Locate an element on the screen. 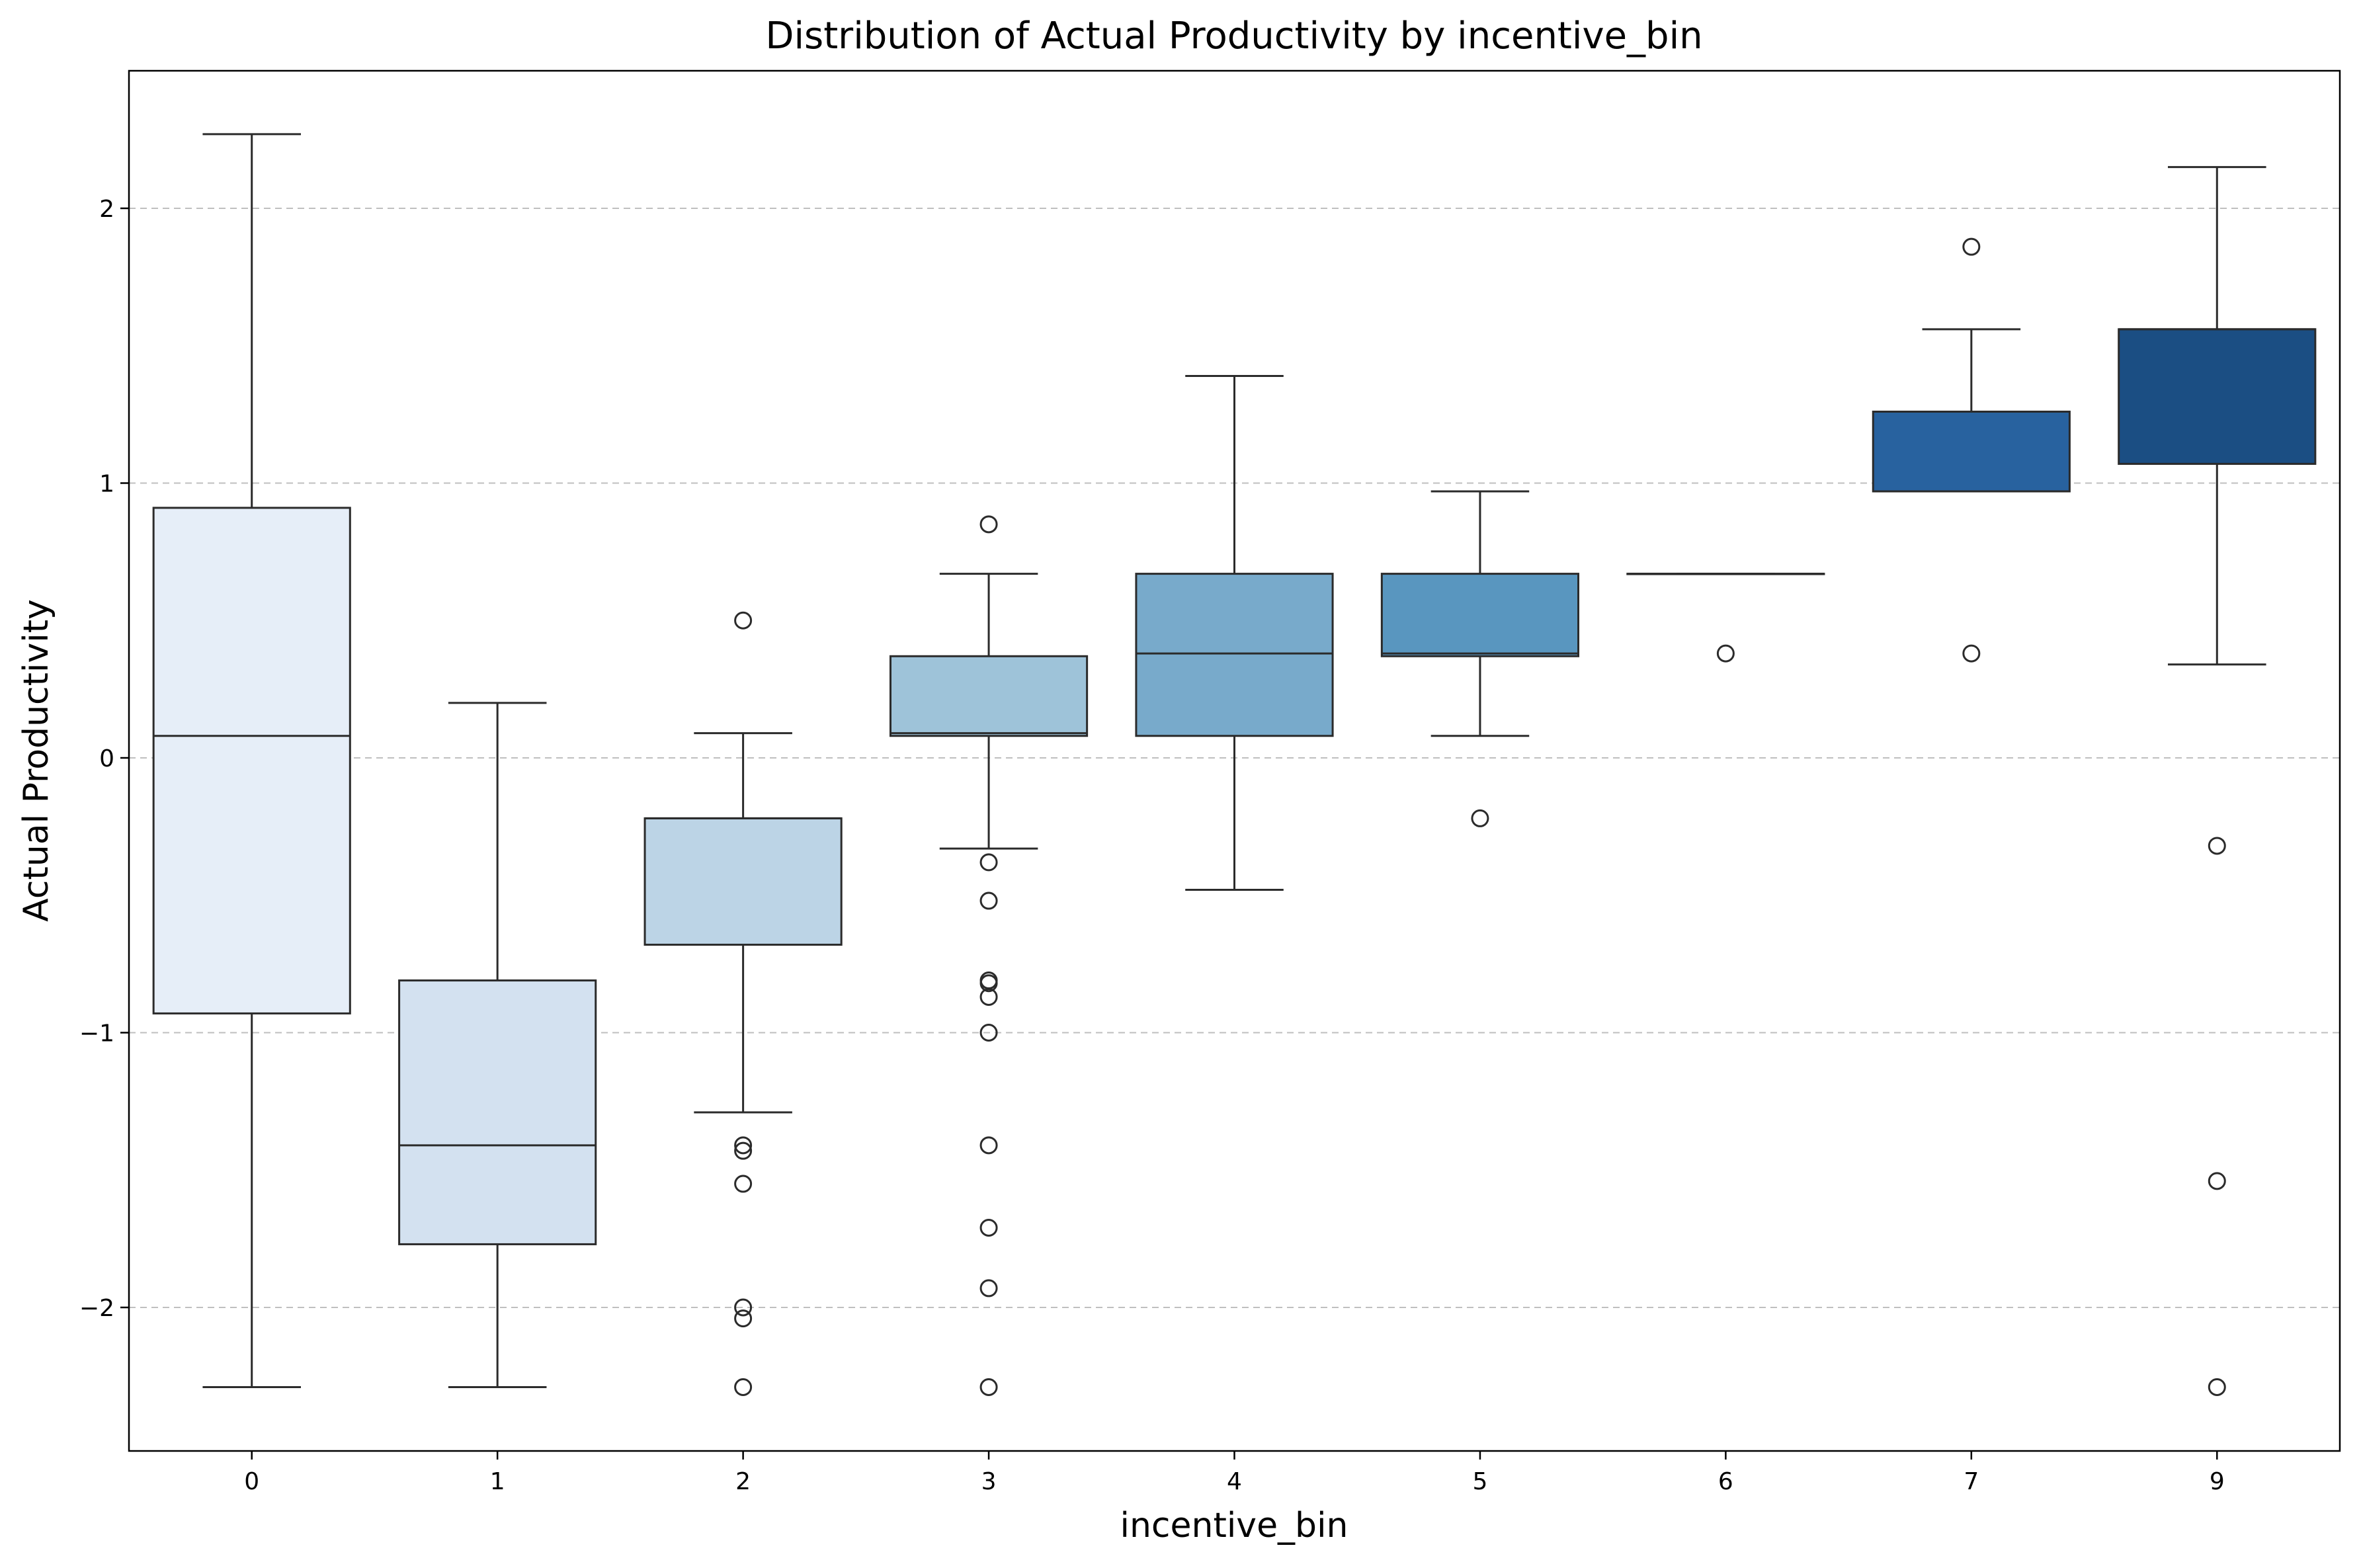 The width and height of the screenshot is (2361, 1568). y-tick-label: 0 is located at coordinates (106, 758).